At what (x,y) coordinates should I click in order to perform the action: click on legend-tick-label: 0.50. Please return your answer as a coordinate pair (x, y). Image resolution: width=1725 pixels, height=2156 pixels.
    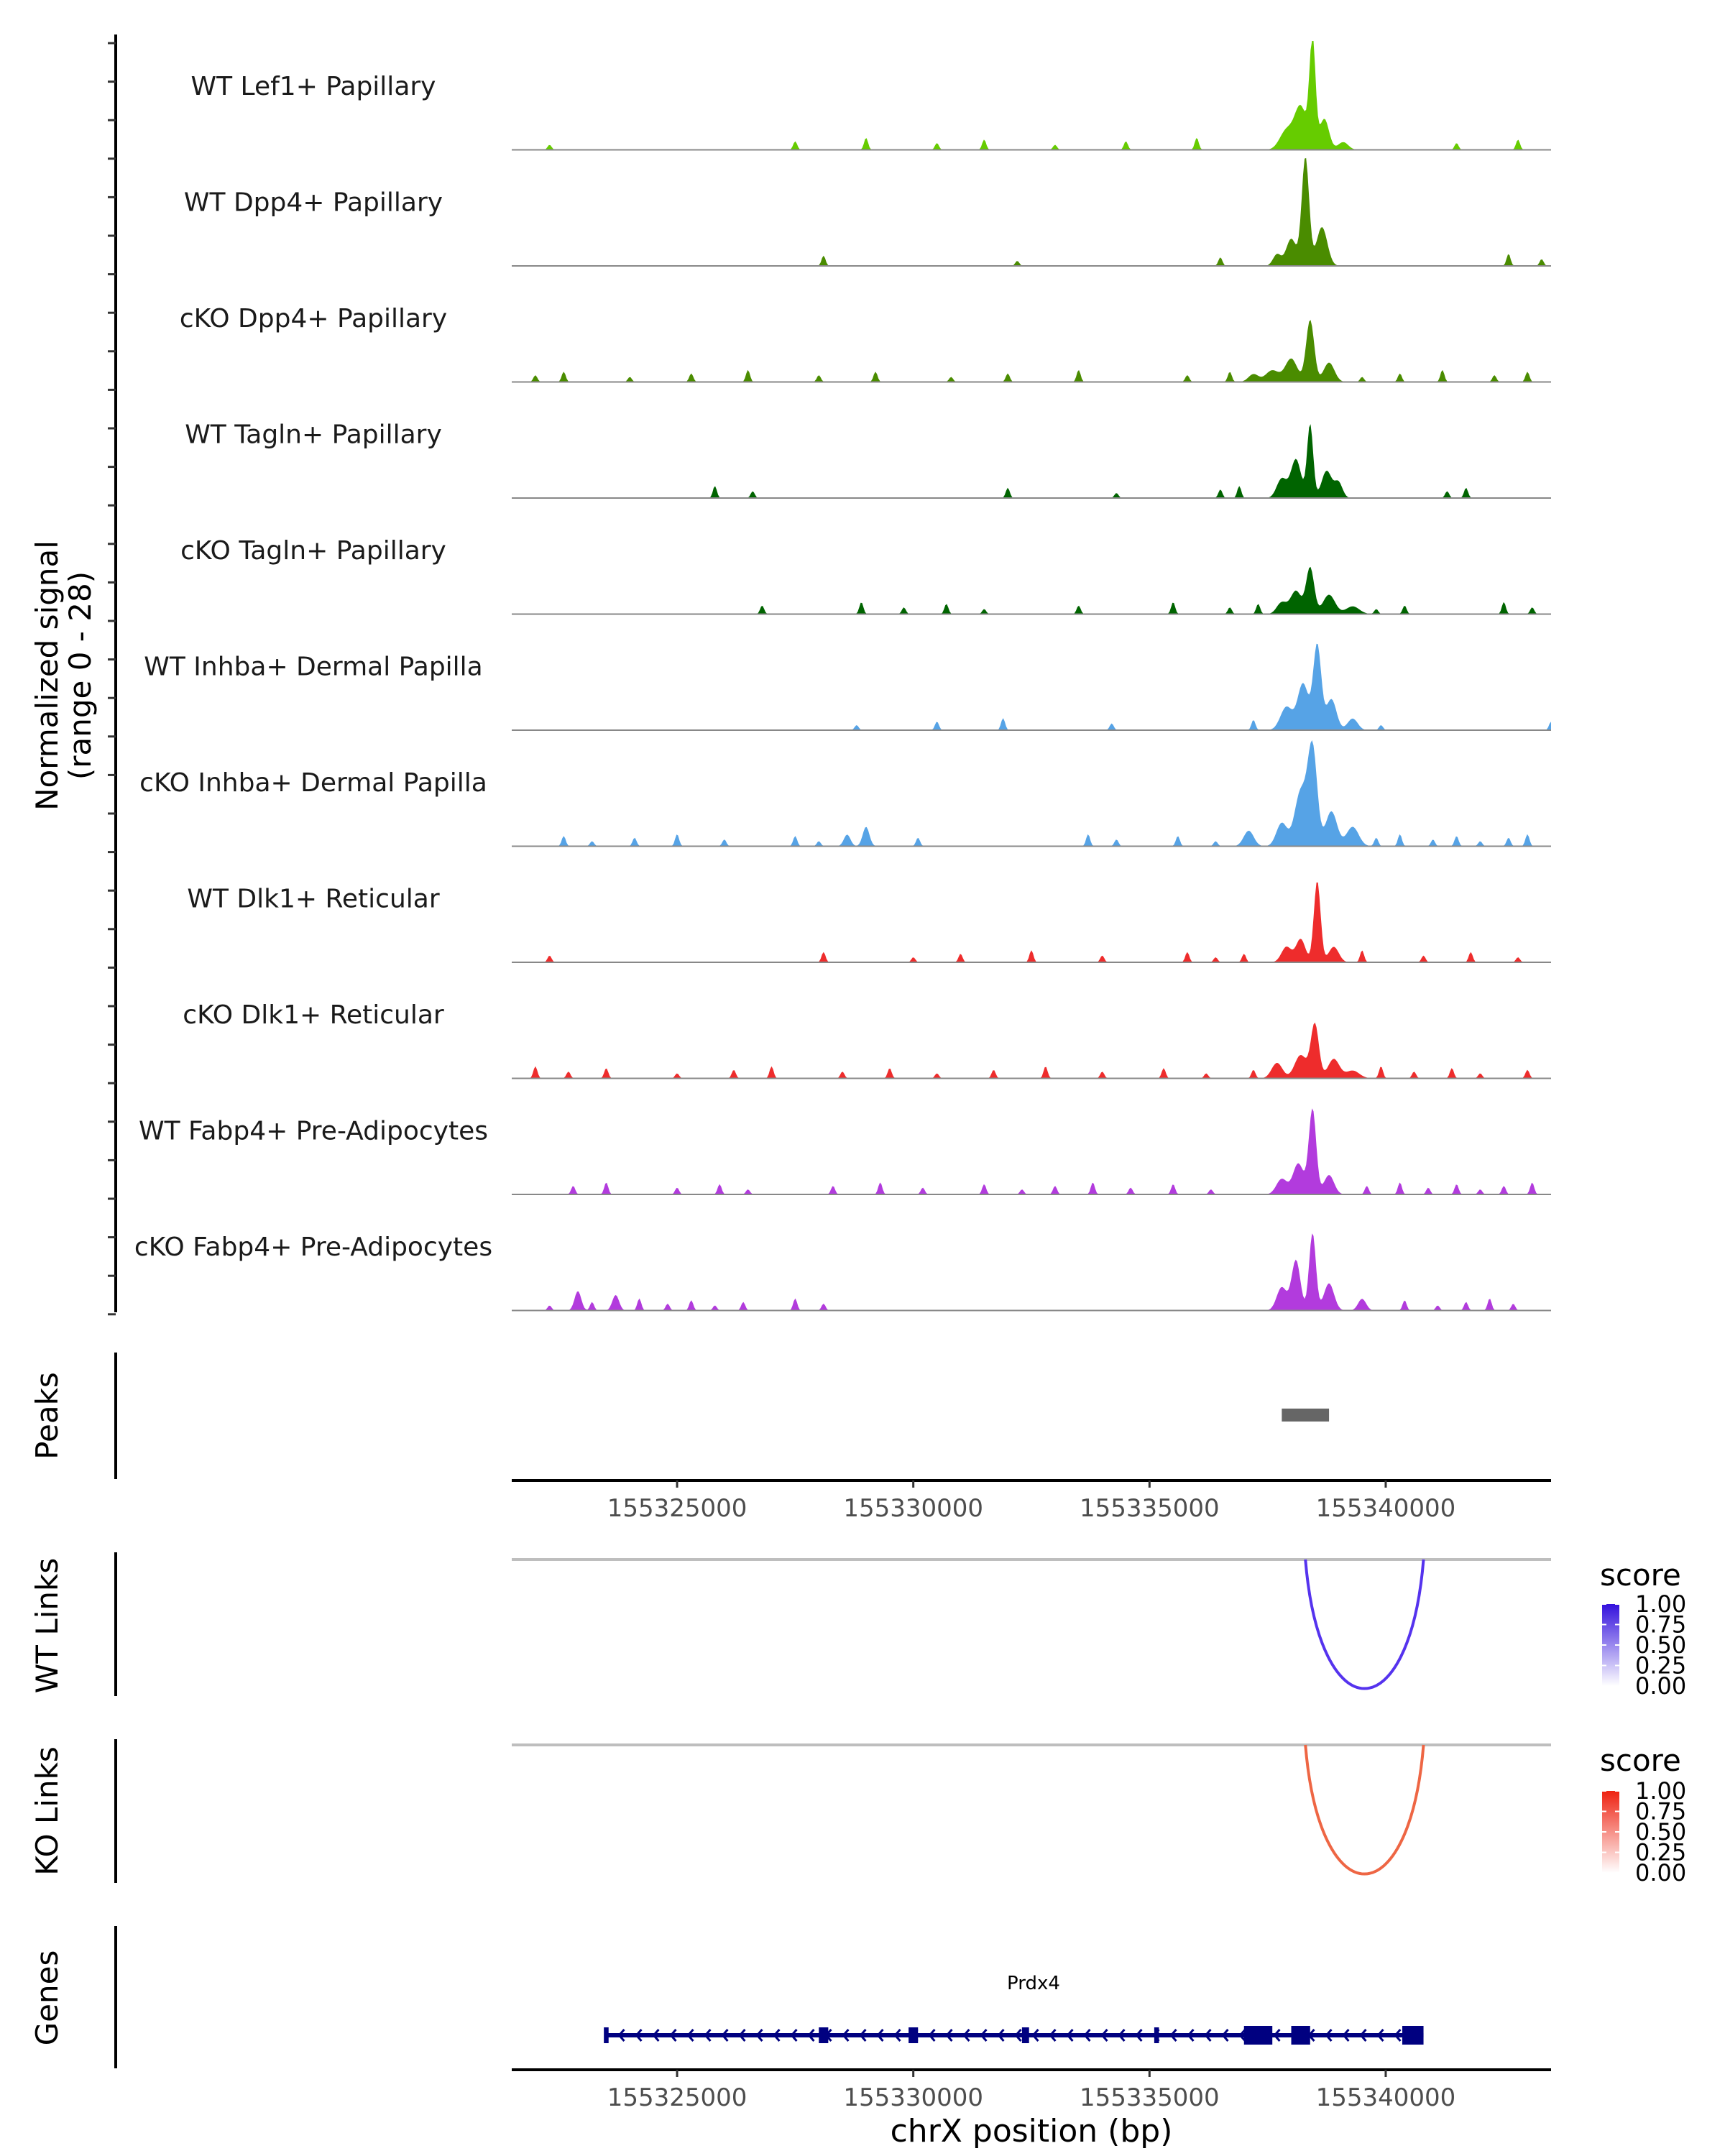
    Looking at the image, I should click on (1660, 1645).